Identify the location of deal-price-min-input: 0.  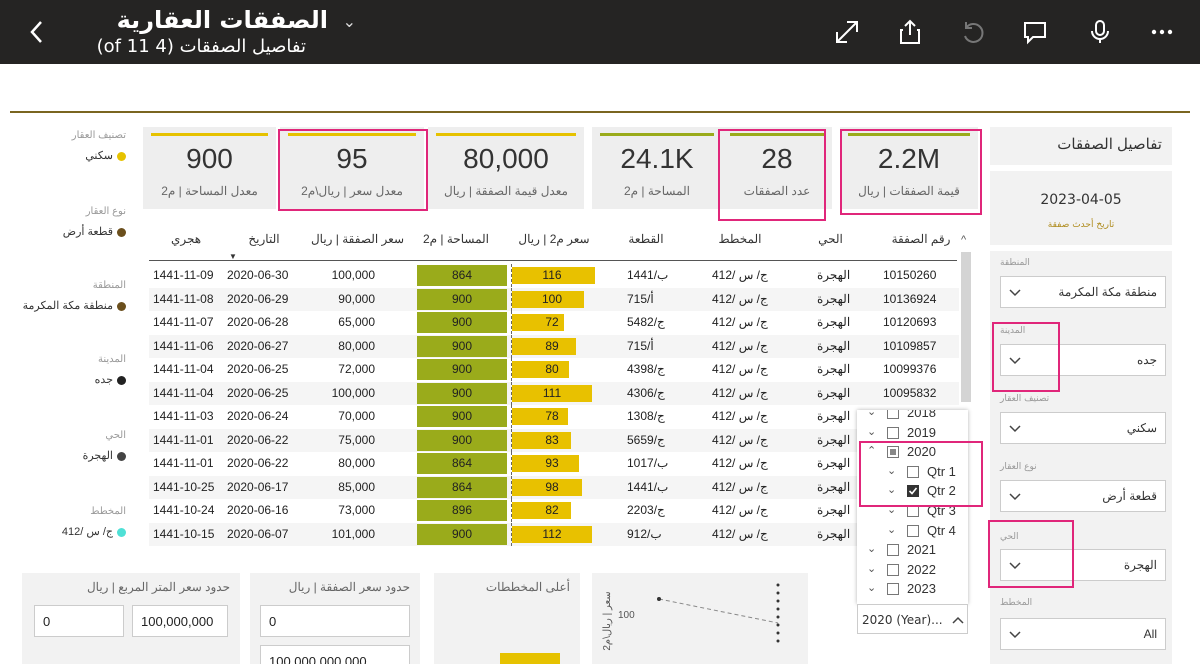
(335, 621).